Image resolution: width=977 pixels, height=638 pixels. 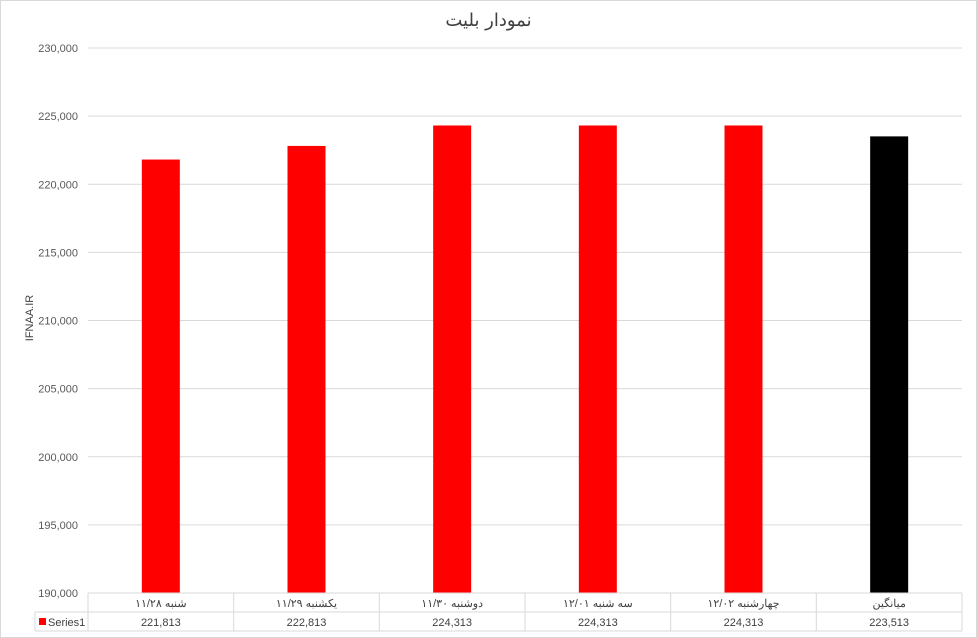 I want to click on x-category-label: یکشنبه ۱۱/۲۹, so click(x=306, y=604).